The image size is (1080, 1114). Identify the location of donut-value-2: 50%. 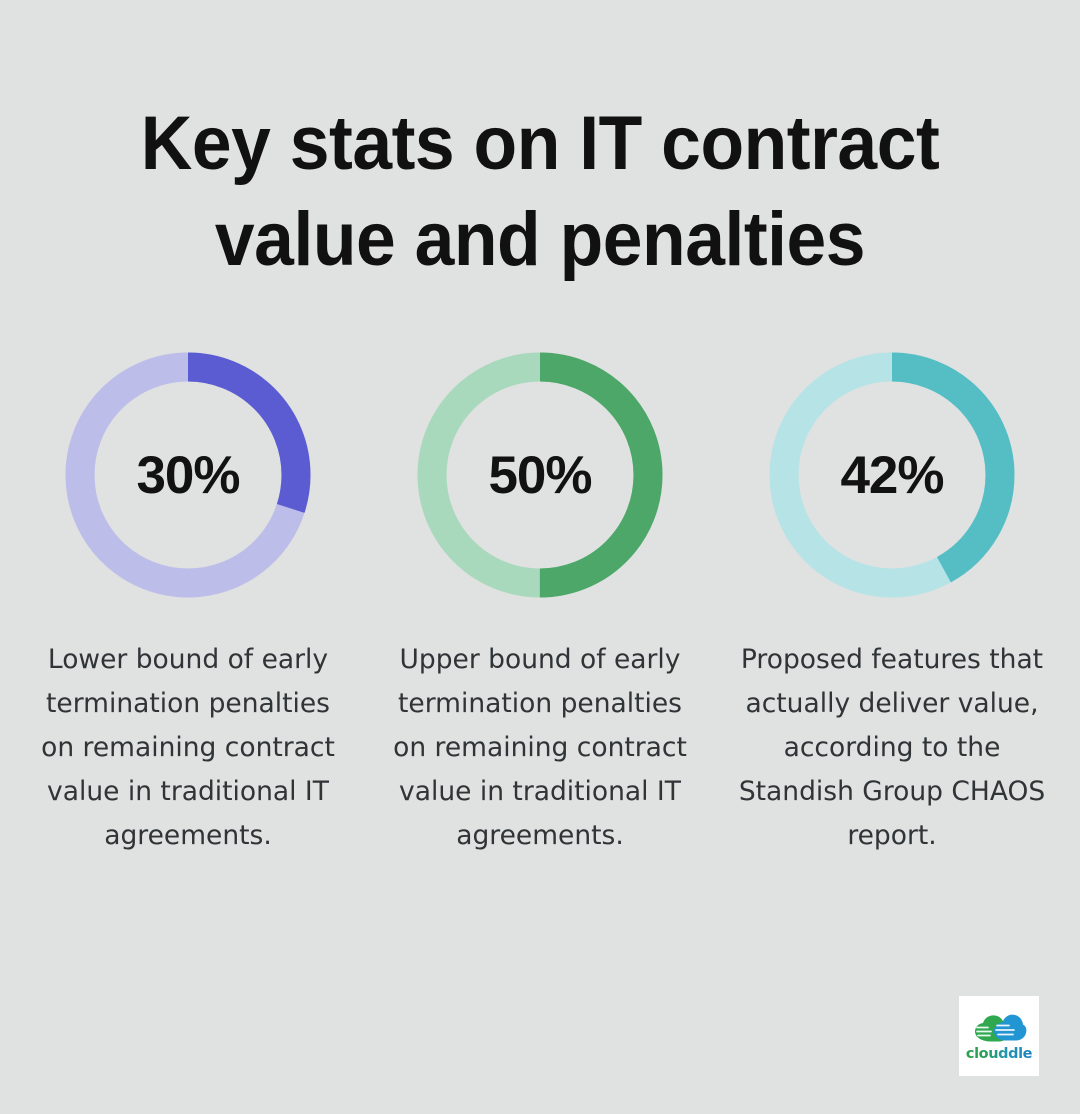
(540, 475).